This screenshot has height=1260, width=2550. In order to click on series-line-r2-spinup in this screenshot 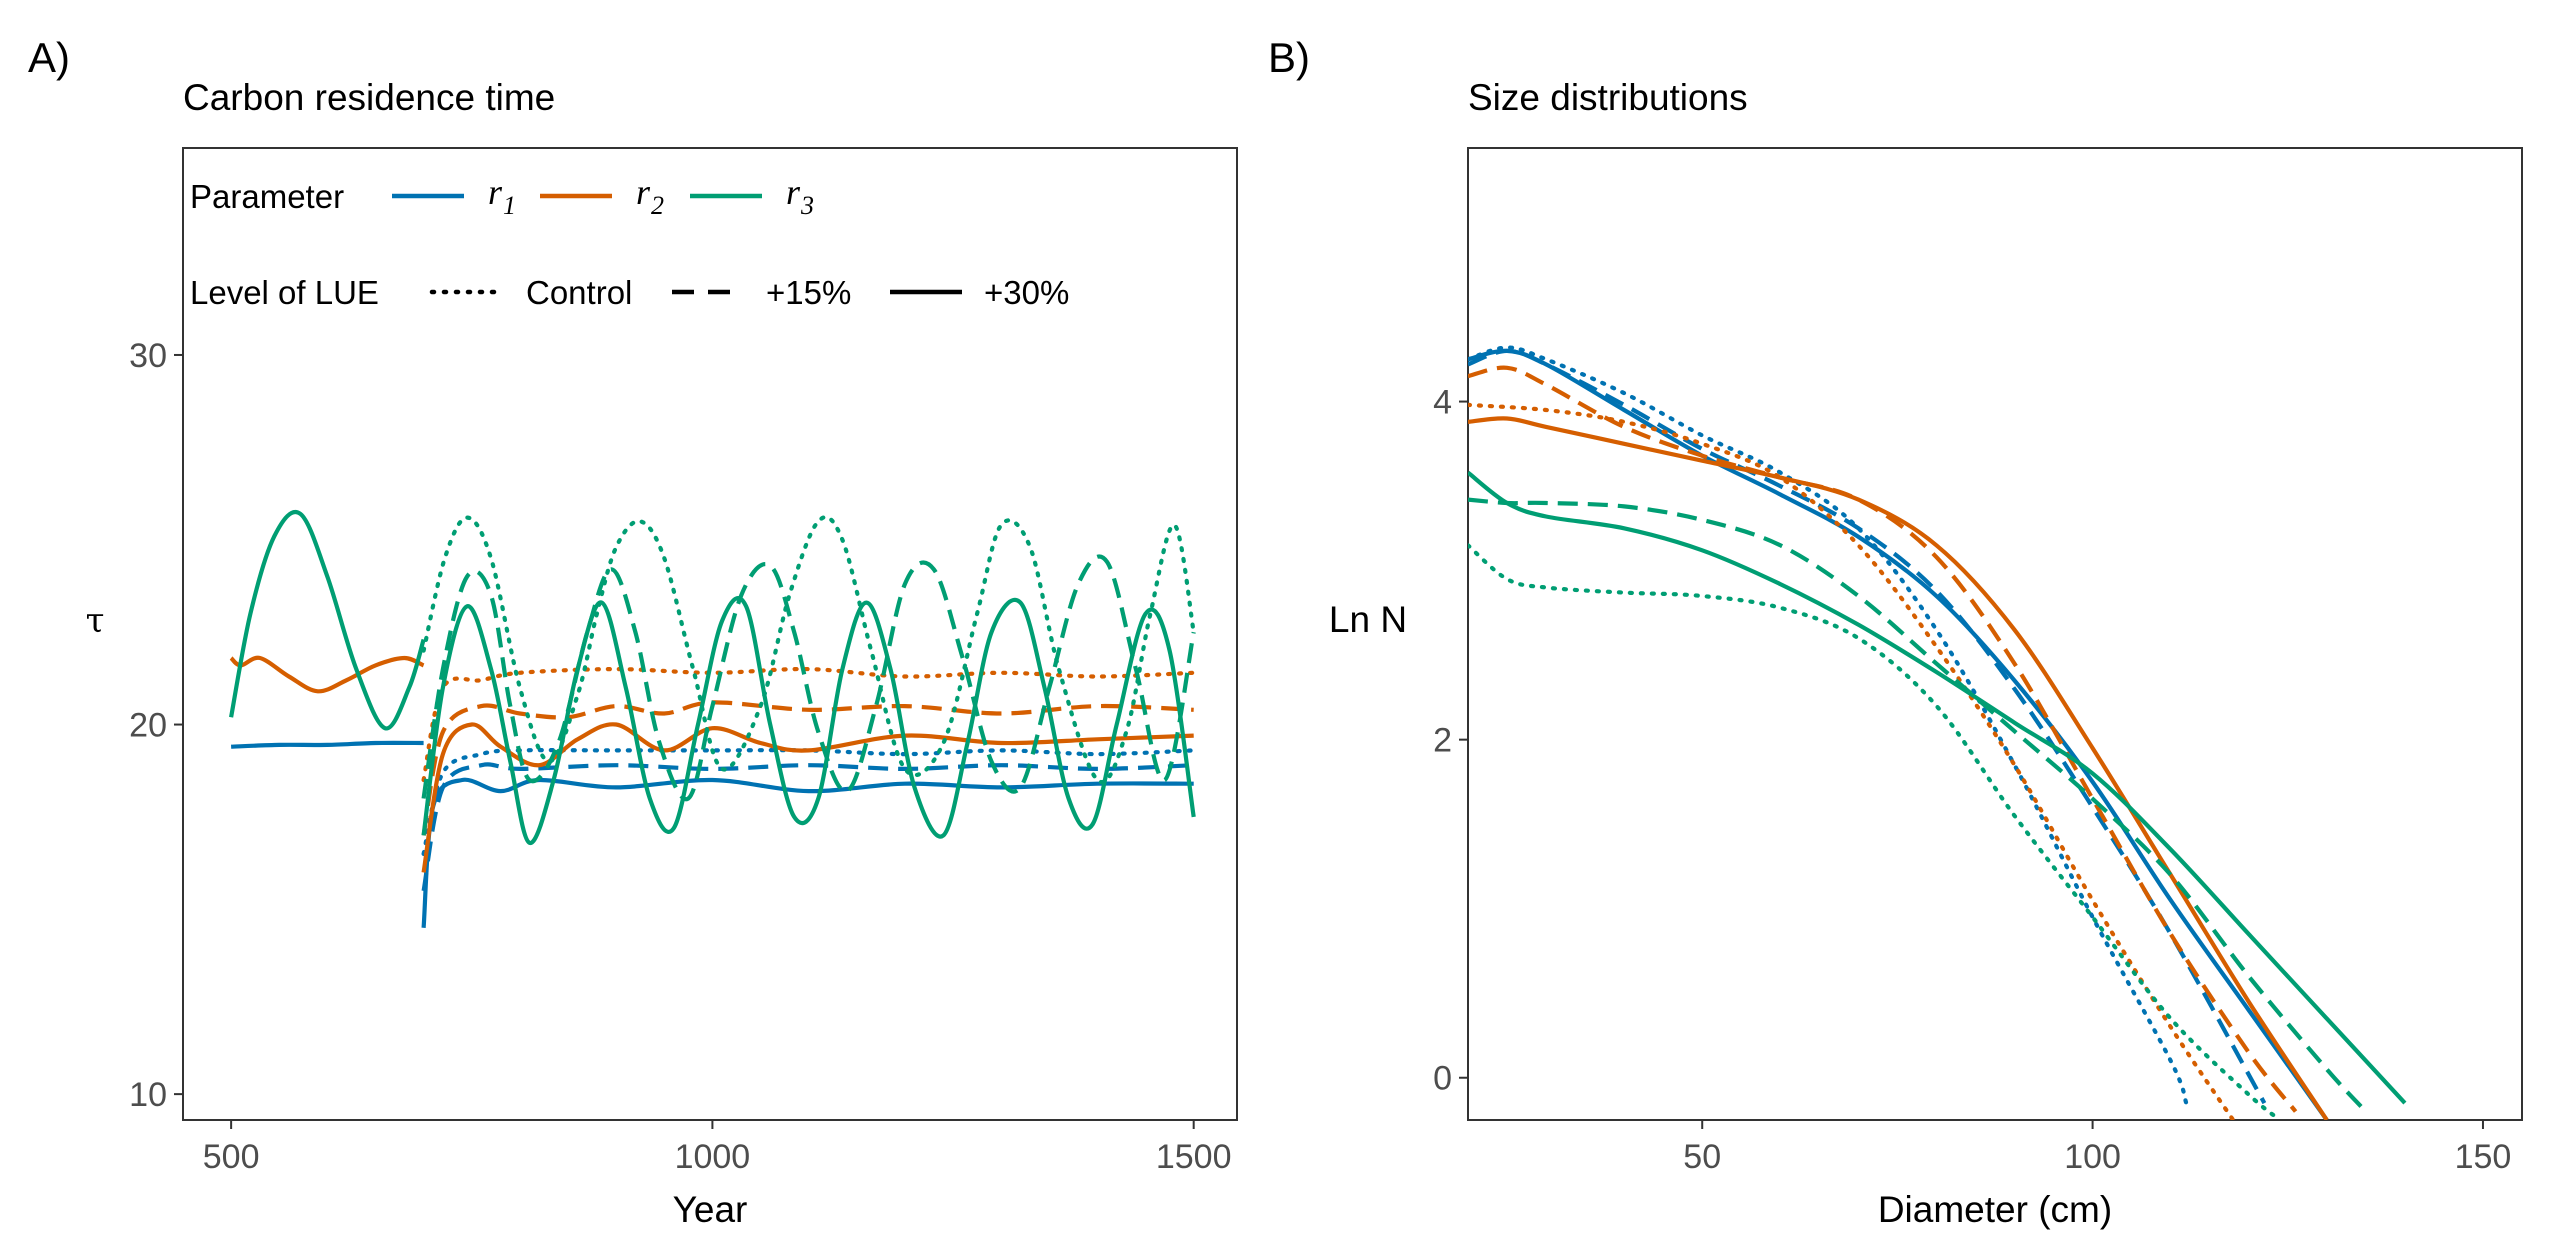, I will do `click(327, 674)`.